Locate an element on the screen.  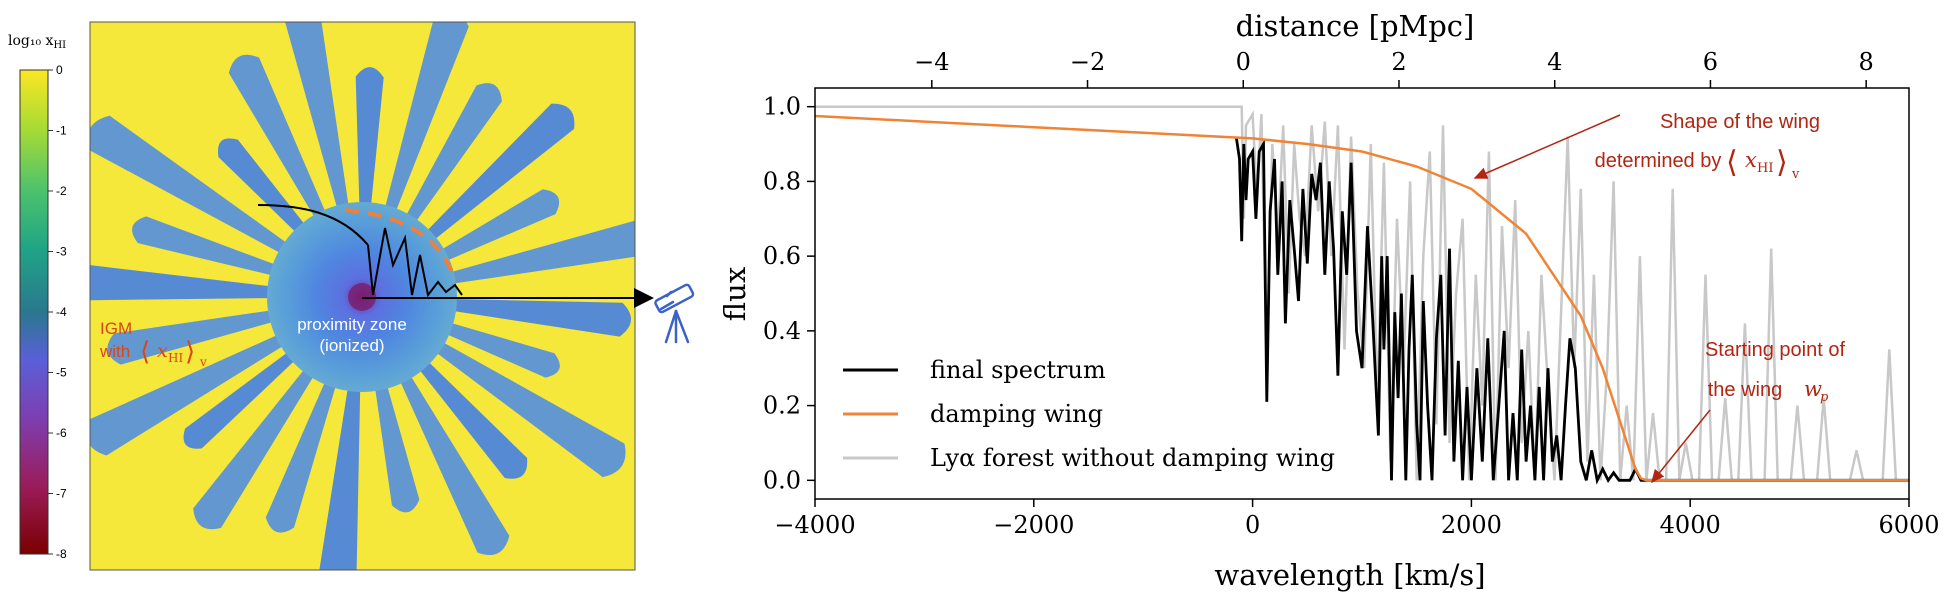
svg-text: Starting point of is located at coordinates (1775, 350).